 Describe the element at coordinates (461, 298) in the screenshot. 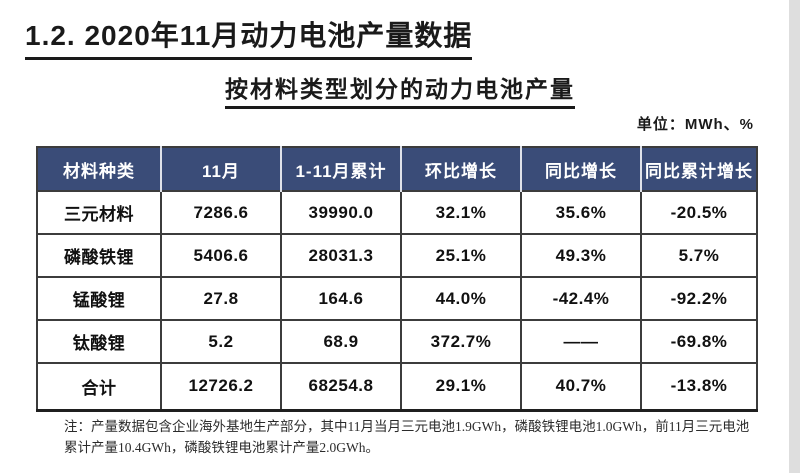

I see `value-cell: 44.0%` at that location.